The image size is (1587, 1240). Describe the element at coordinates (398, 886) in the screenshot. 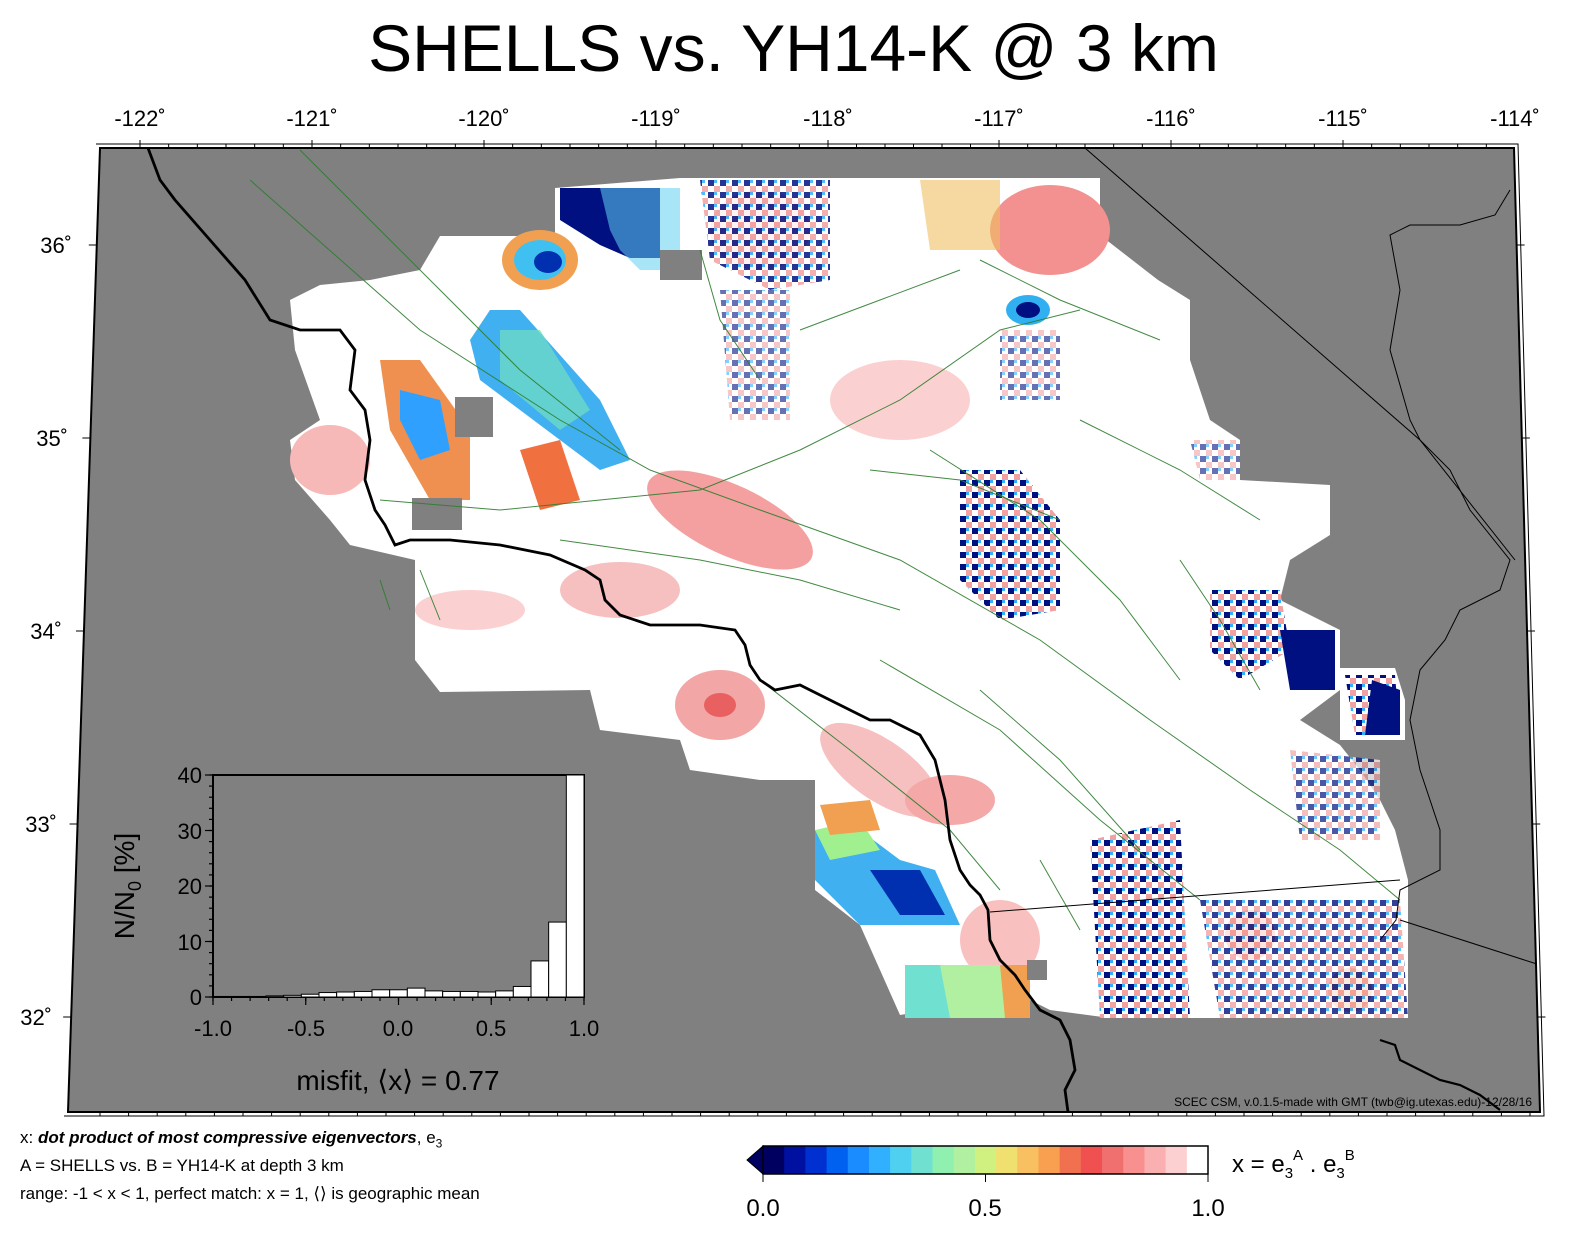

I see `histogram-bars` at that location.